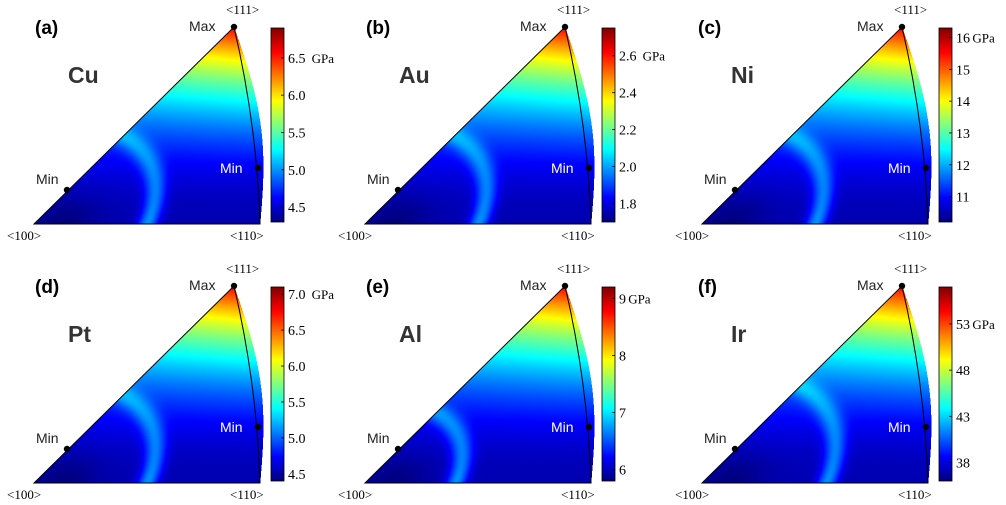  Describe the element at coordinates (963, 39) in the screenshot. I see `colorbar-tick-label: 16` at that location.